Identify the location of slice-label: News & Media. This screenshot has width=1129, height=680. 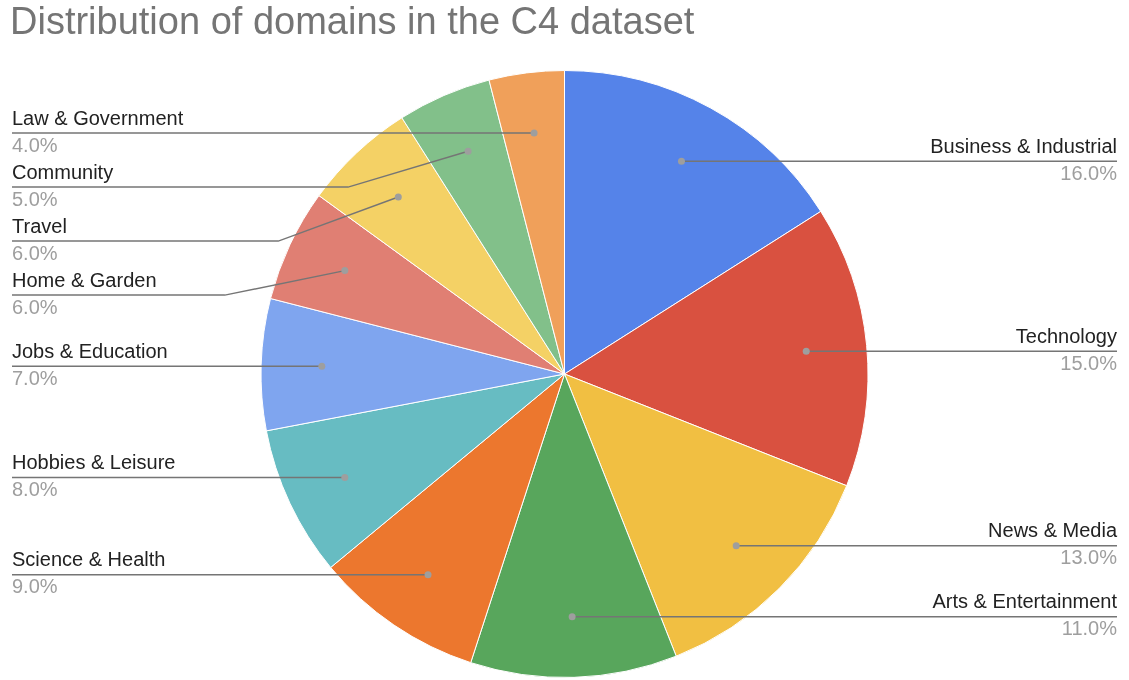
(1053, 530).